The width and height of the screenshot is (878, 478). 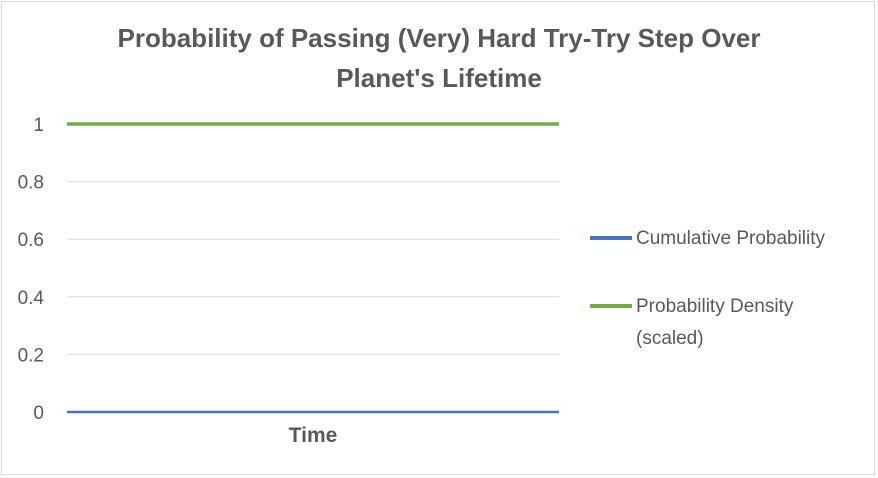 I want to click on y-tick-label: 1, so click(x=38, y=125).